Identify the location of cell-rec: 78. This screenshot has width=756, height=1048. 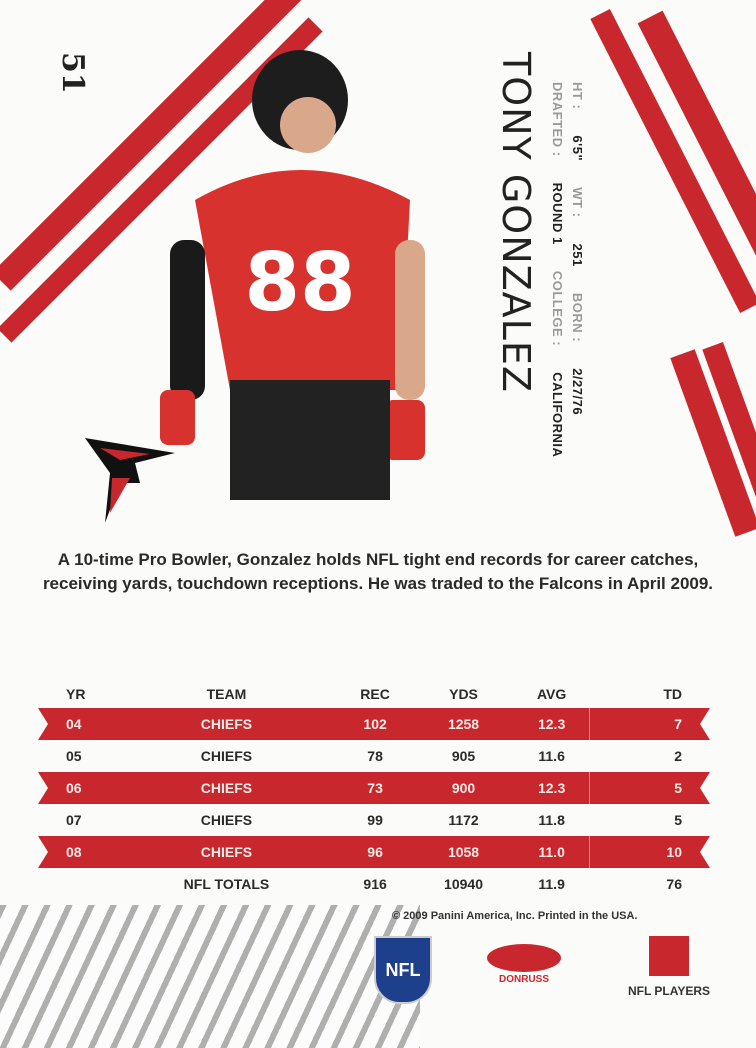
(375, 756).